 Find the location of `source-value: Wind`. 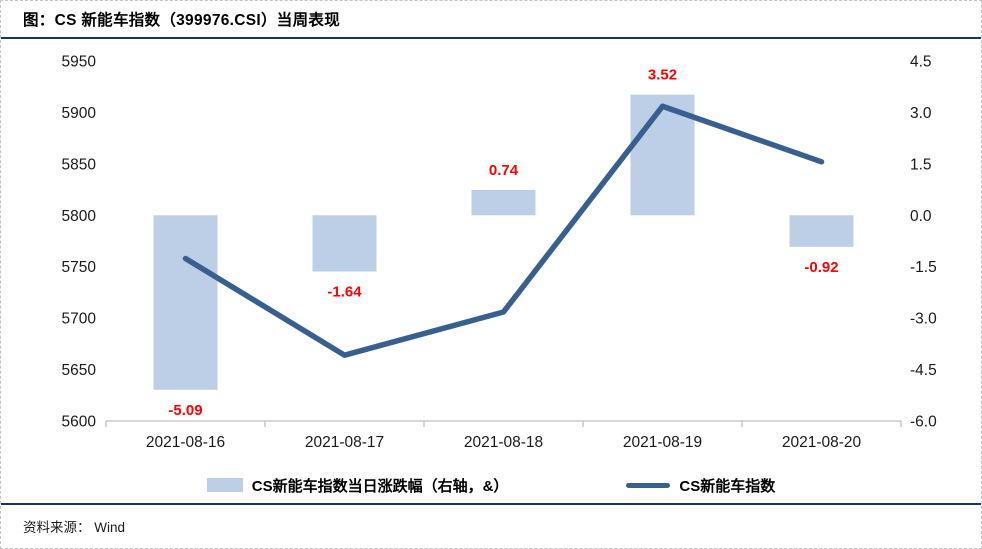

source-value: Wind is located at coordinates (110, 527).